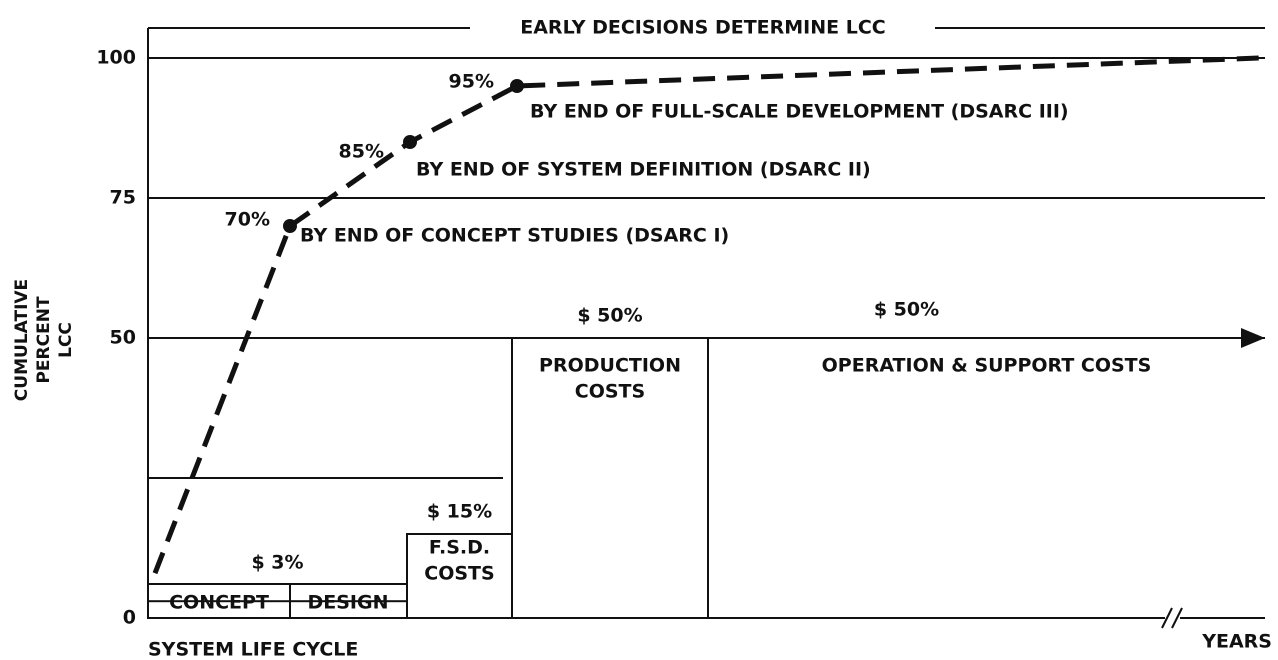 The height and width of the screenshot is (660, 1278). What do you see at coordinates (66, 340) in the screenshot?
I see `y-axis-label: LCC` at bounding box center [66, 340].